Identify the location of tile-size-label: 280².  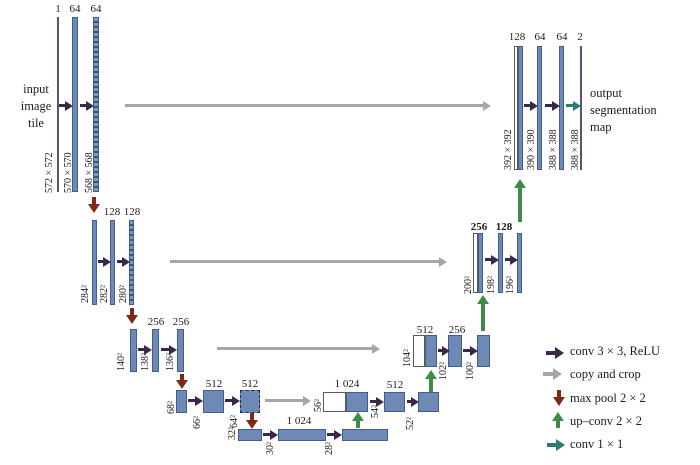
(123, 294).